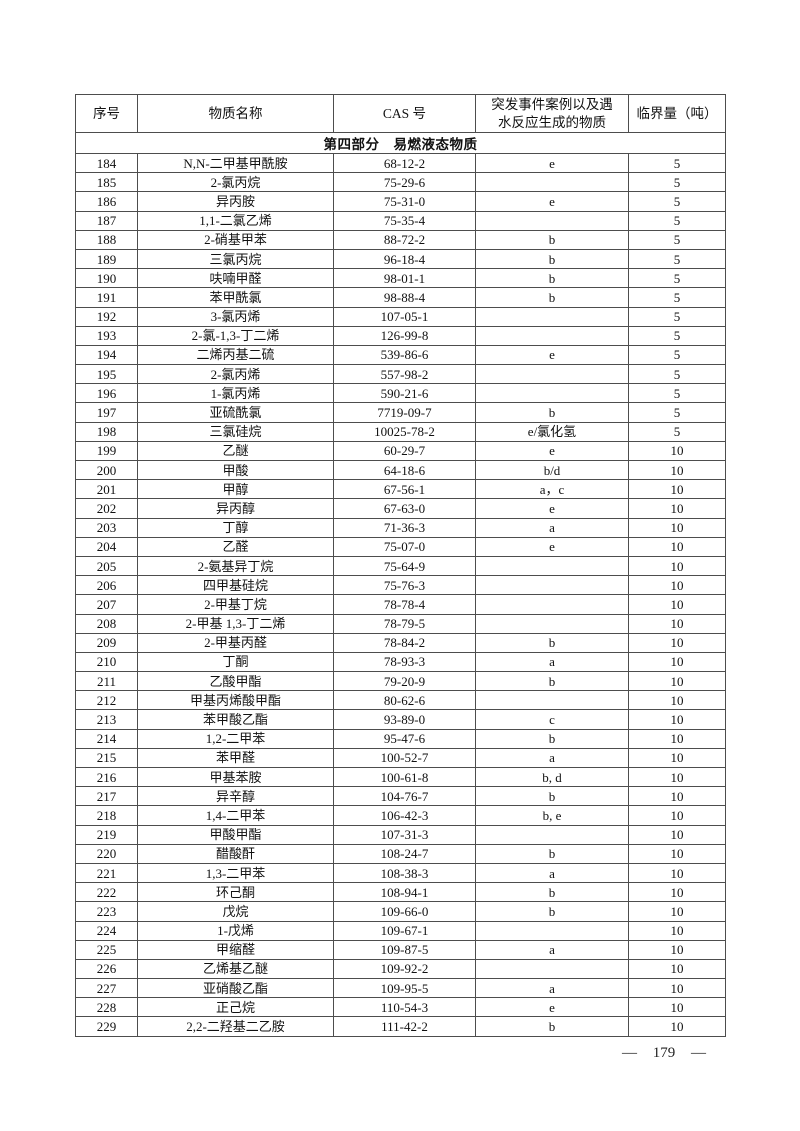  Describe the element at coordinates (552, 431) in the screenshot. I see `incident-note-cell: e/氯化氢` at that location.